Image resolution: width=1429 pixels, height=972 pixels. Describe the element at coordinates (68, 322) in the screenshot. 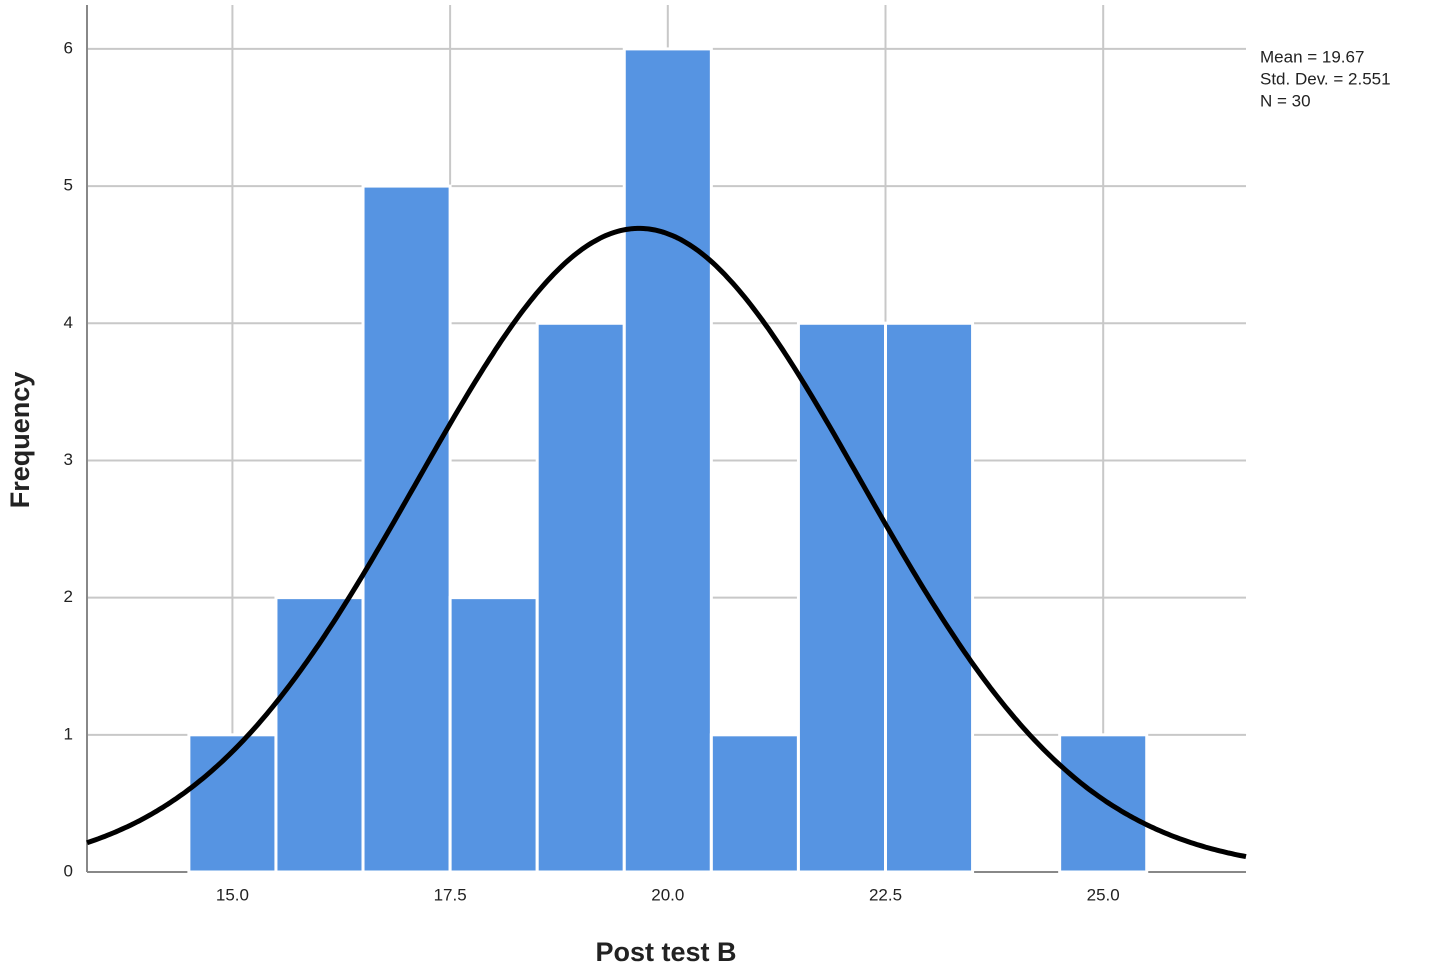

I see `y-tick-label: 4` at that location.